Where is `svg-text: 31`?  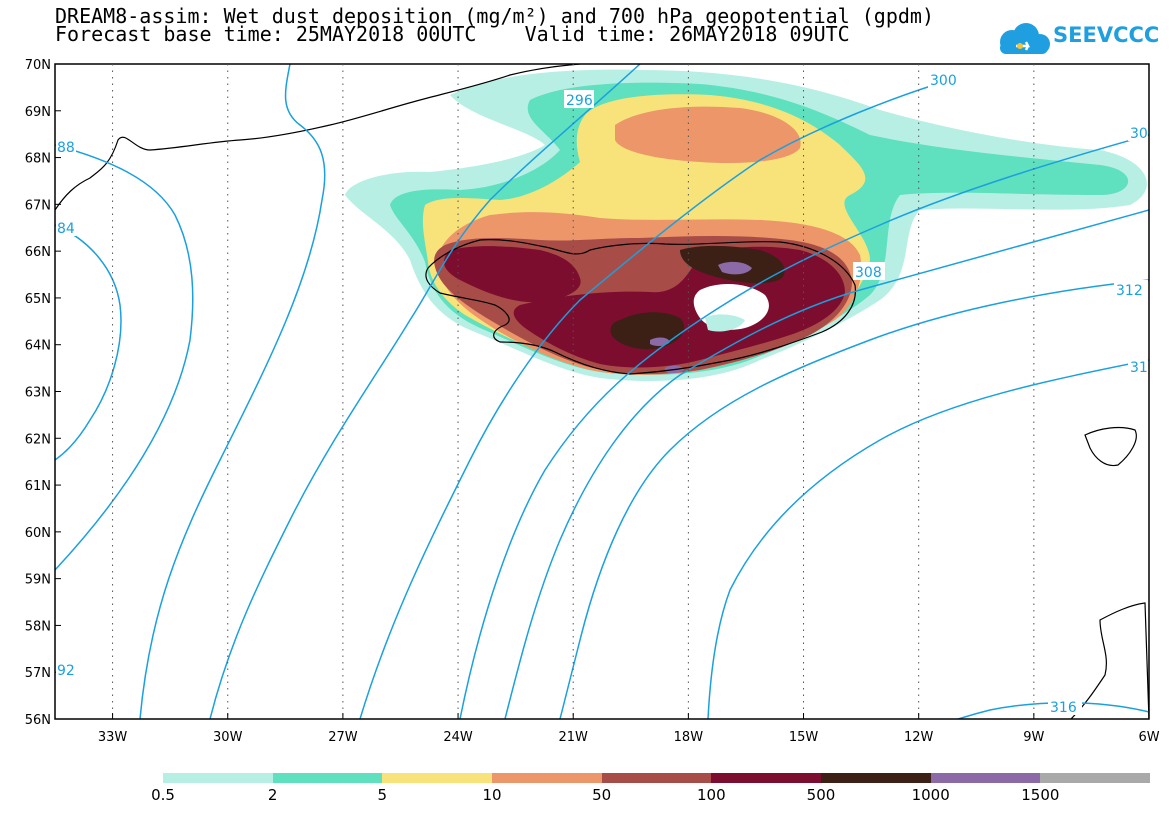 svg-text: 31 is located at coordinates (1139, 368).